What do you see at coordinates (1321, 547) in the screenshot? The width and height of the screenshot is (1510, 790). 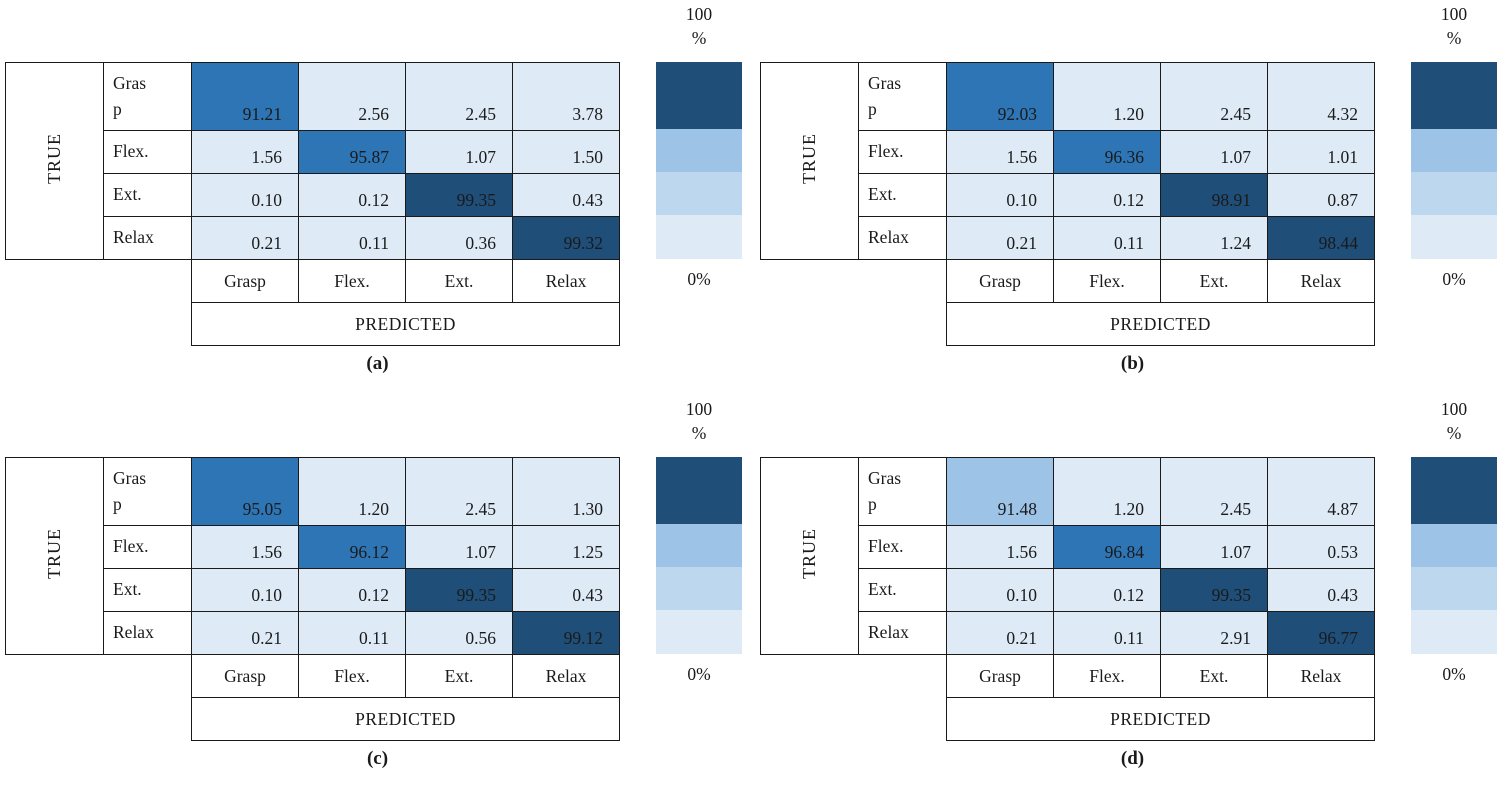 I see `cell-flex-relax: 0.53` at bounding box center [1321, 547].